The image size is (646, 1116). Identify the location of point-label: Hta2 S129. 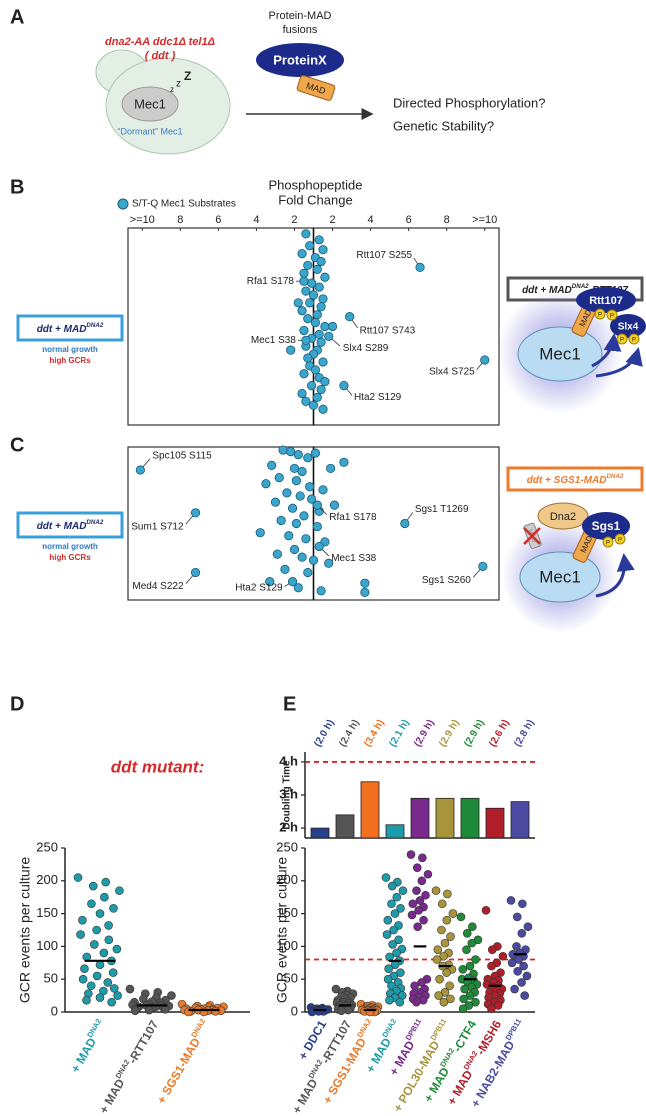
(378, 397).